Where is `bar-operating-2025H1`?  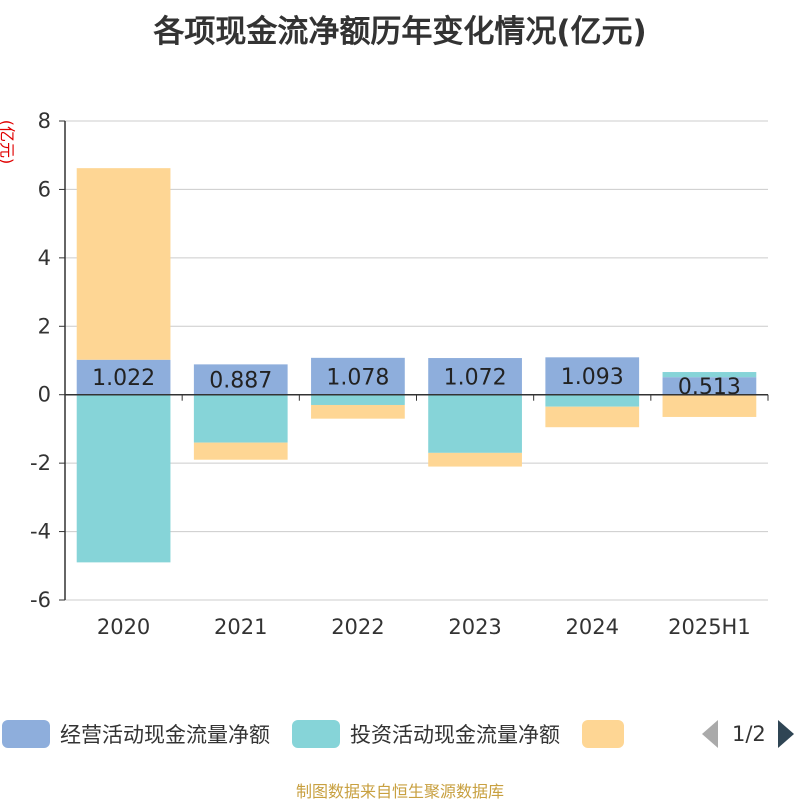 bar-operating-2025H1 is located at coordinates (709, 386).